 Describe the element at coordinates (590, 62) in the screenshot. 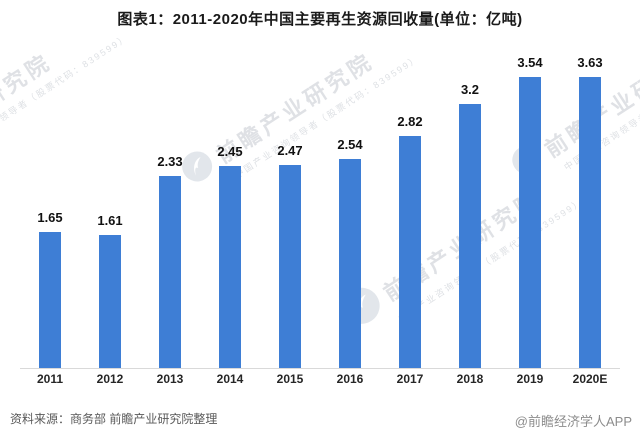

I see `bar-value-label: 3.63` at that location.